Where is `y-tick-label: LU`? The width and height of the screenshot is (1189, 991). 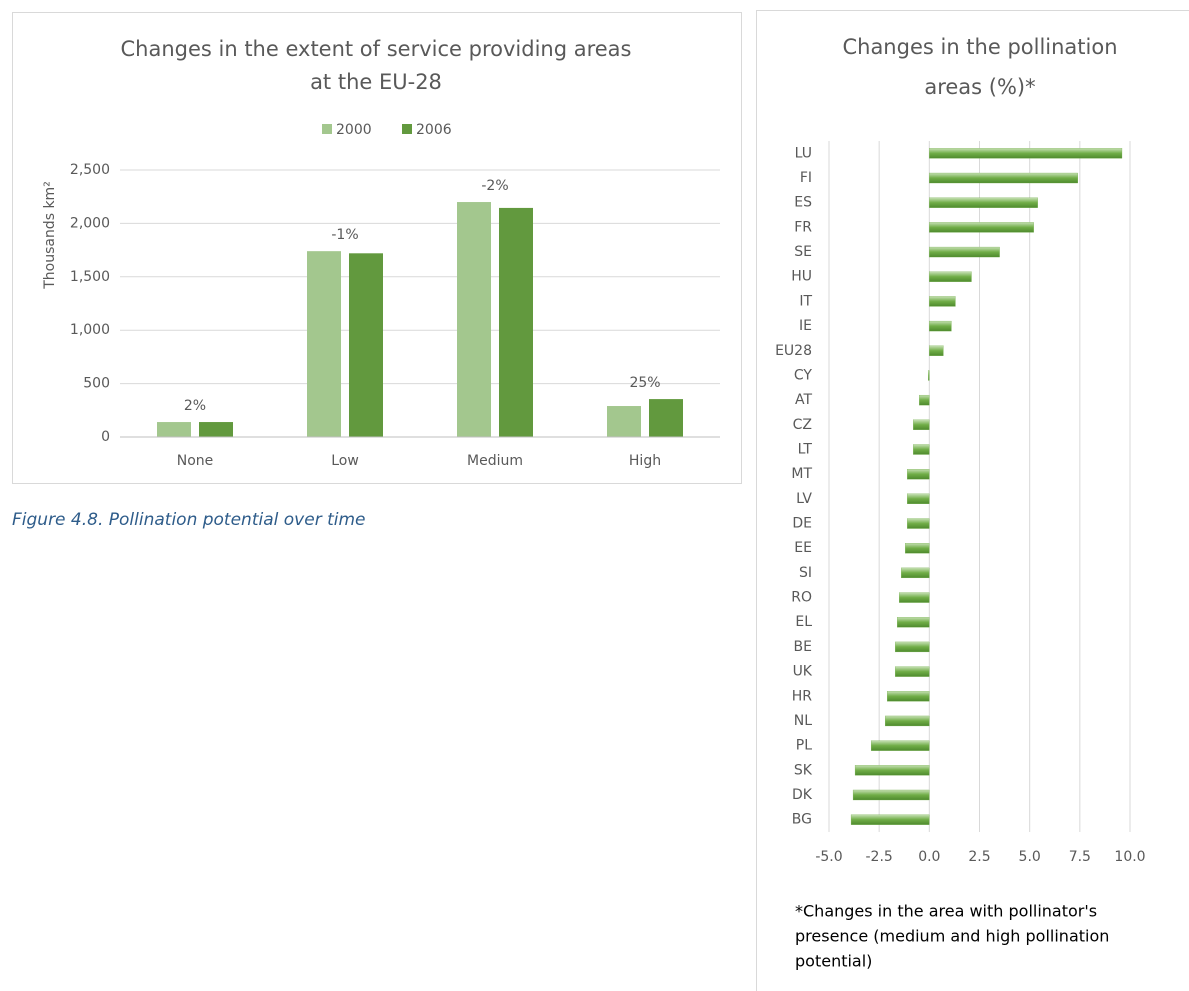
y-tick-label: LU is located at coordinates (803, 153).